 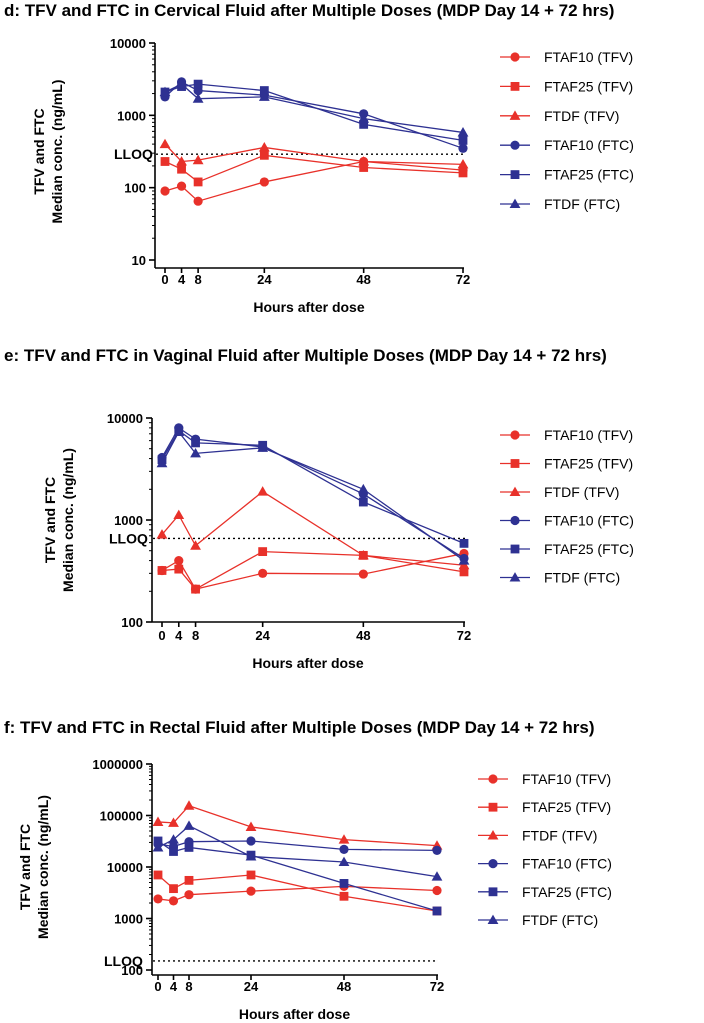 What do you see at coordinates (121, 816) in the screenshot?
I see `y-tick-label: 100000` at bounding box center [121, 816].